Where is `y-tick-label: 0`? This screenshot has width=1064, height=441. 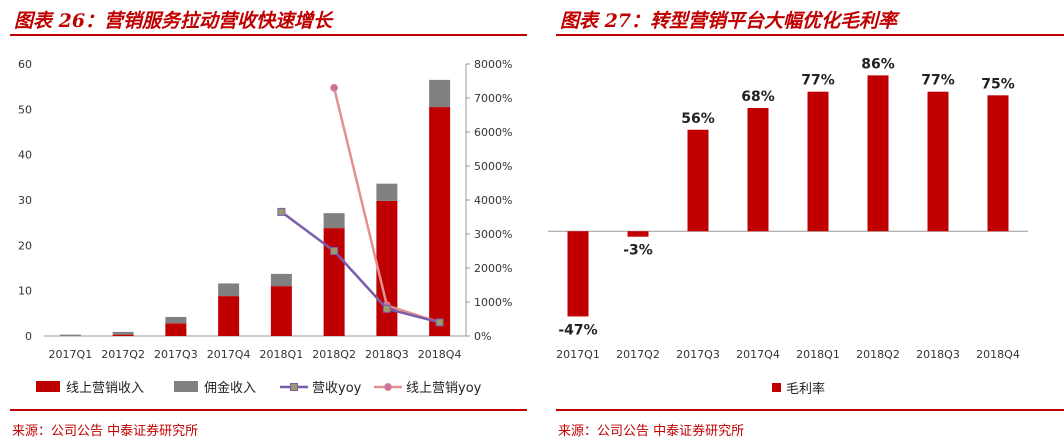 y-tick-label: 0 is located at coordinates (28, 336).